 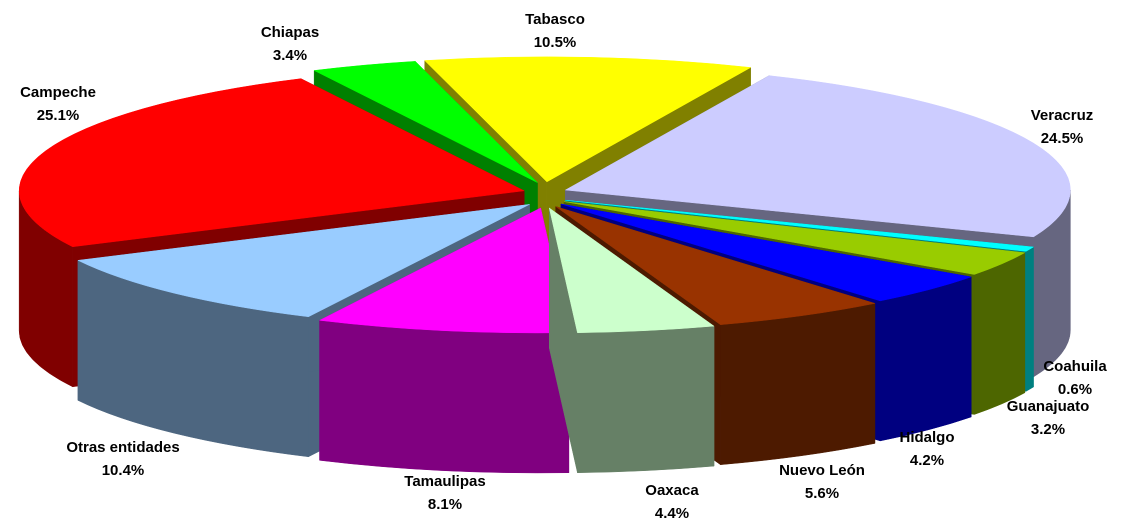 I want to click on value-label: 3.2%, so click(x=1048, y=429).